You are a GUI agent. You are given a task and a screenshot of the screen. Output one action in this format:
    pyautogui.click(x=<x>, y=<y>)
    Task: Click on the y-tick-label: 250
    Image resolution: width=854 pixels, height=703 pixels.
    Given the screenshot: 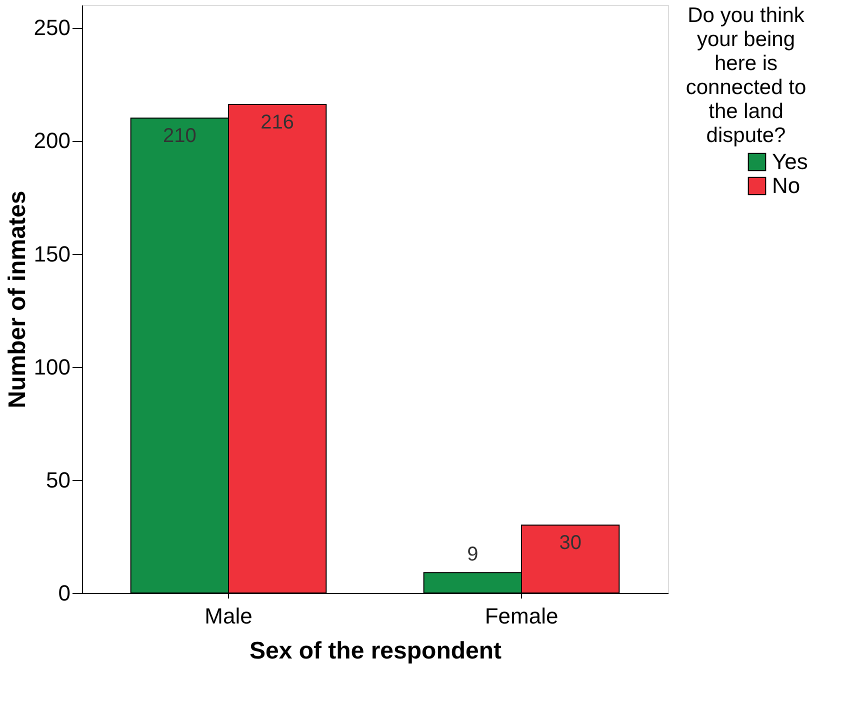 What is the action you would take?
    pyautogui.click(x=52, y=27)
    